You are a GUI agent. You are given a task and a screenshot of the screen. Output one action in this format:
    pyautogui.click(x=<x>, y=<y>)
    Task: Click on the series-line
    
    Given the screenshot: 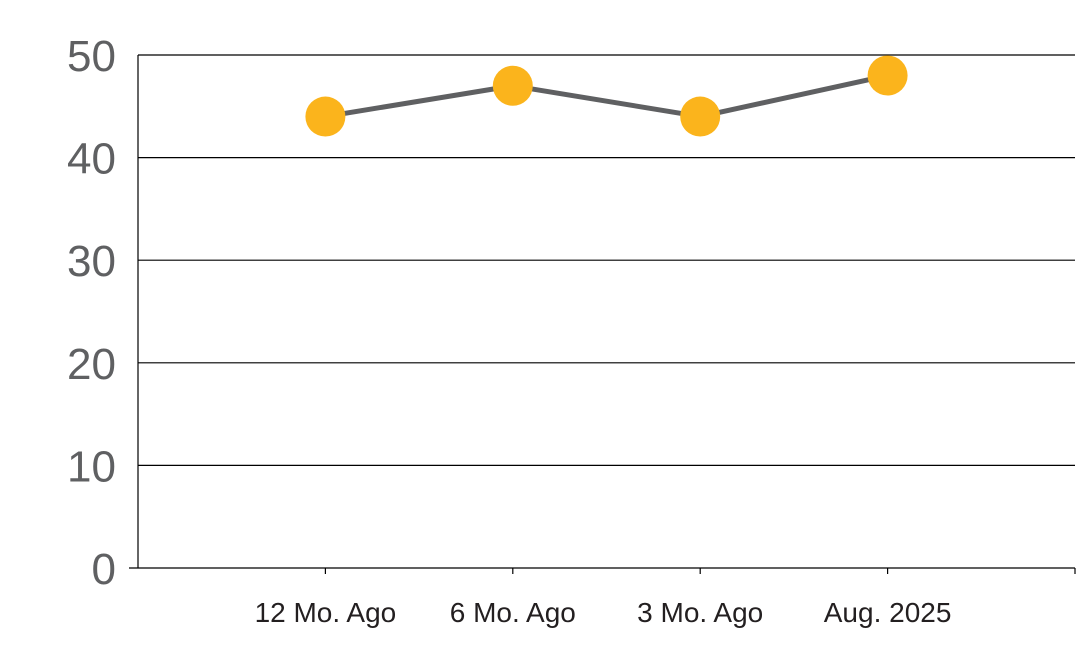 What is the action you would take?
    pyautogui.click(x=606, y=96)
    